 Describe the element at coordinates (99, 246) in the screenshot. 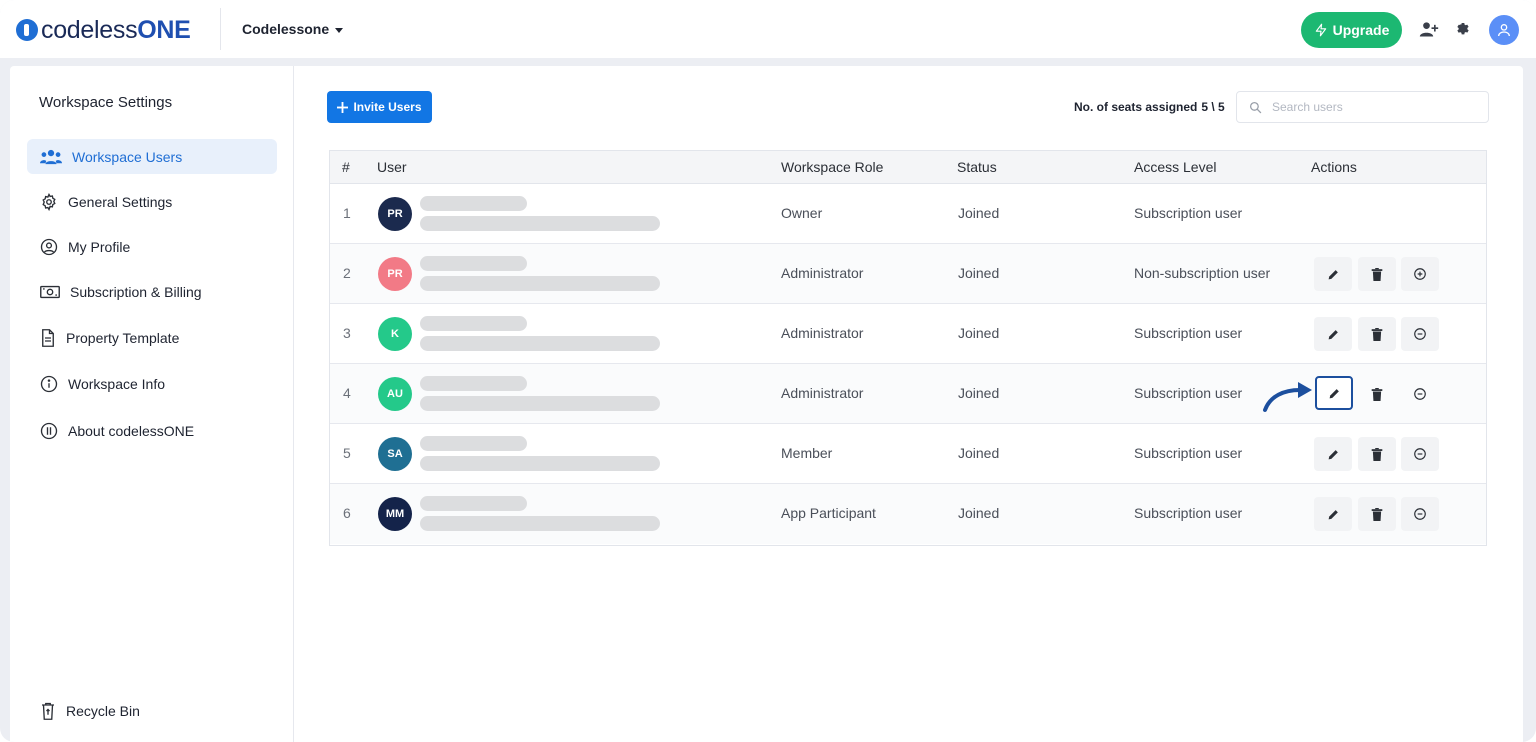

I see `sidebar-item-label: My Profile` at that location.